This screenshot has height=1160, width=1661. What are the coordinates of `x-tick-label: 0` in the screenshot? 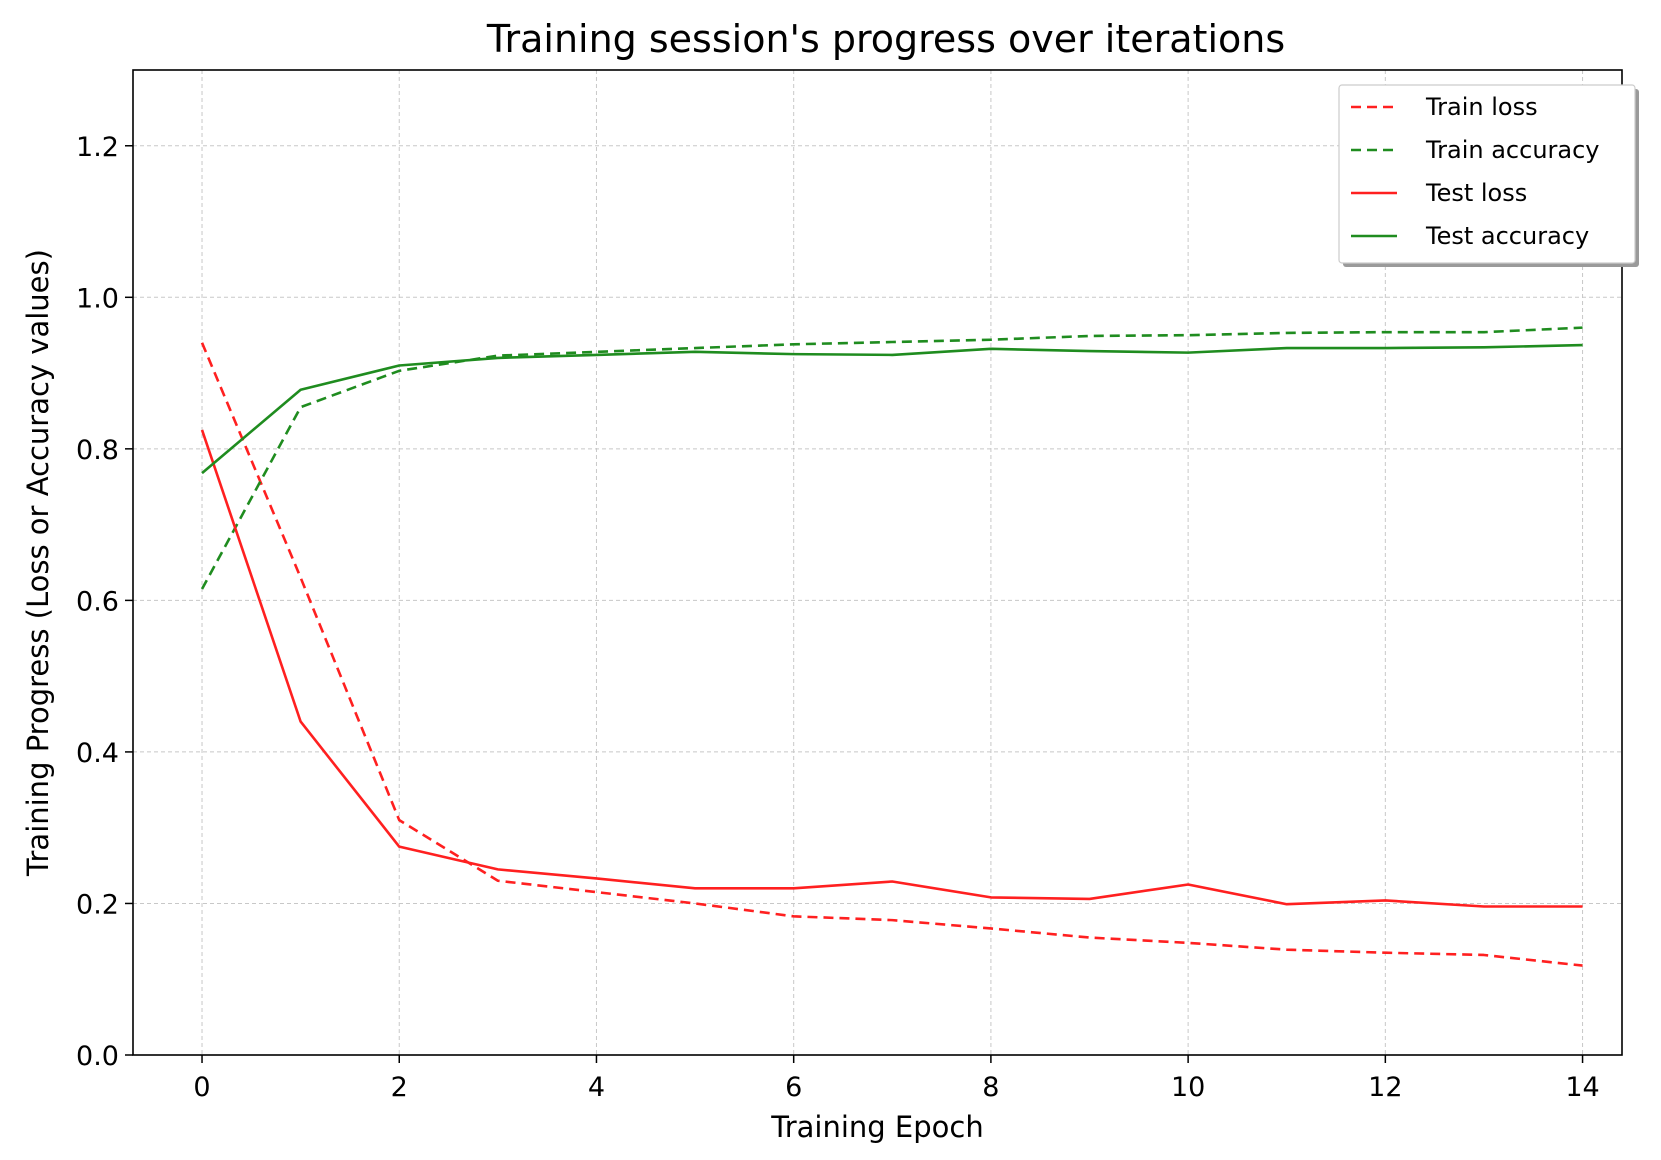 It's located at (201, 1087).